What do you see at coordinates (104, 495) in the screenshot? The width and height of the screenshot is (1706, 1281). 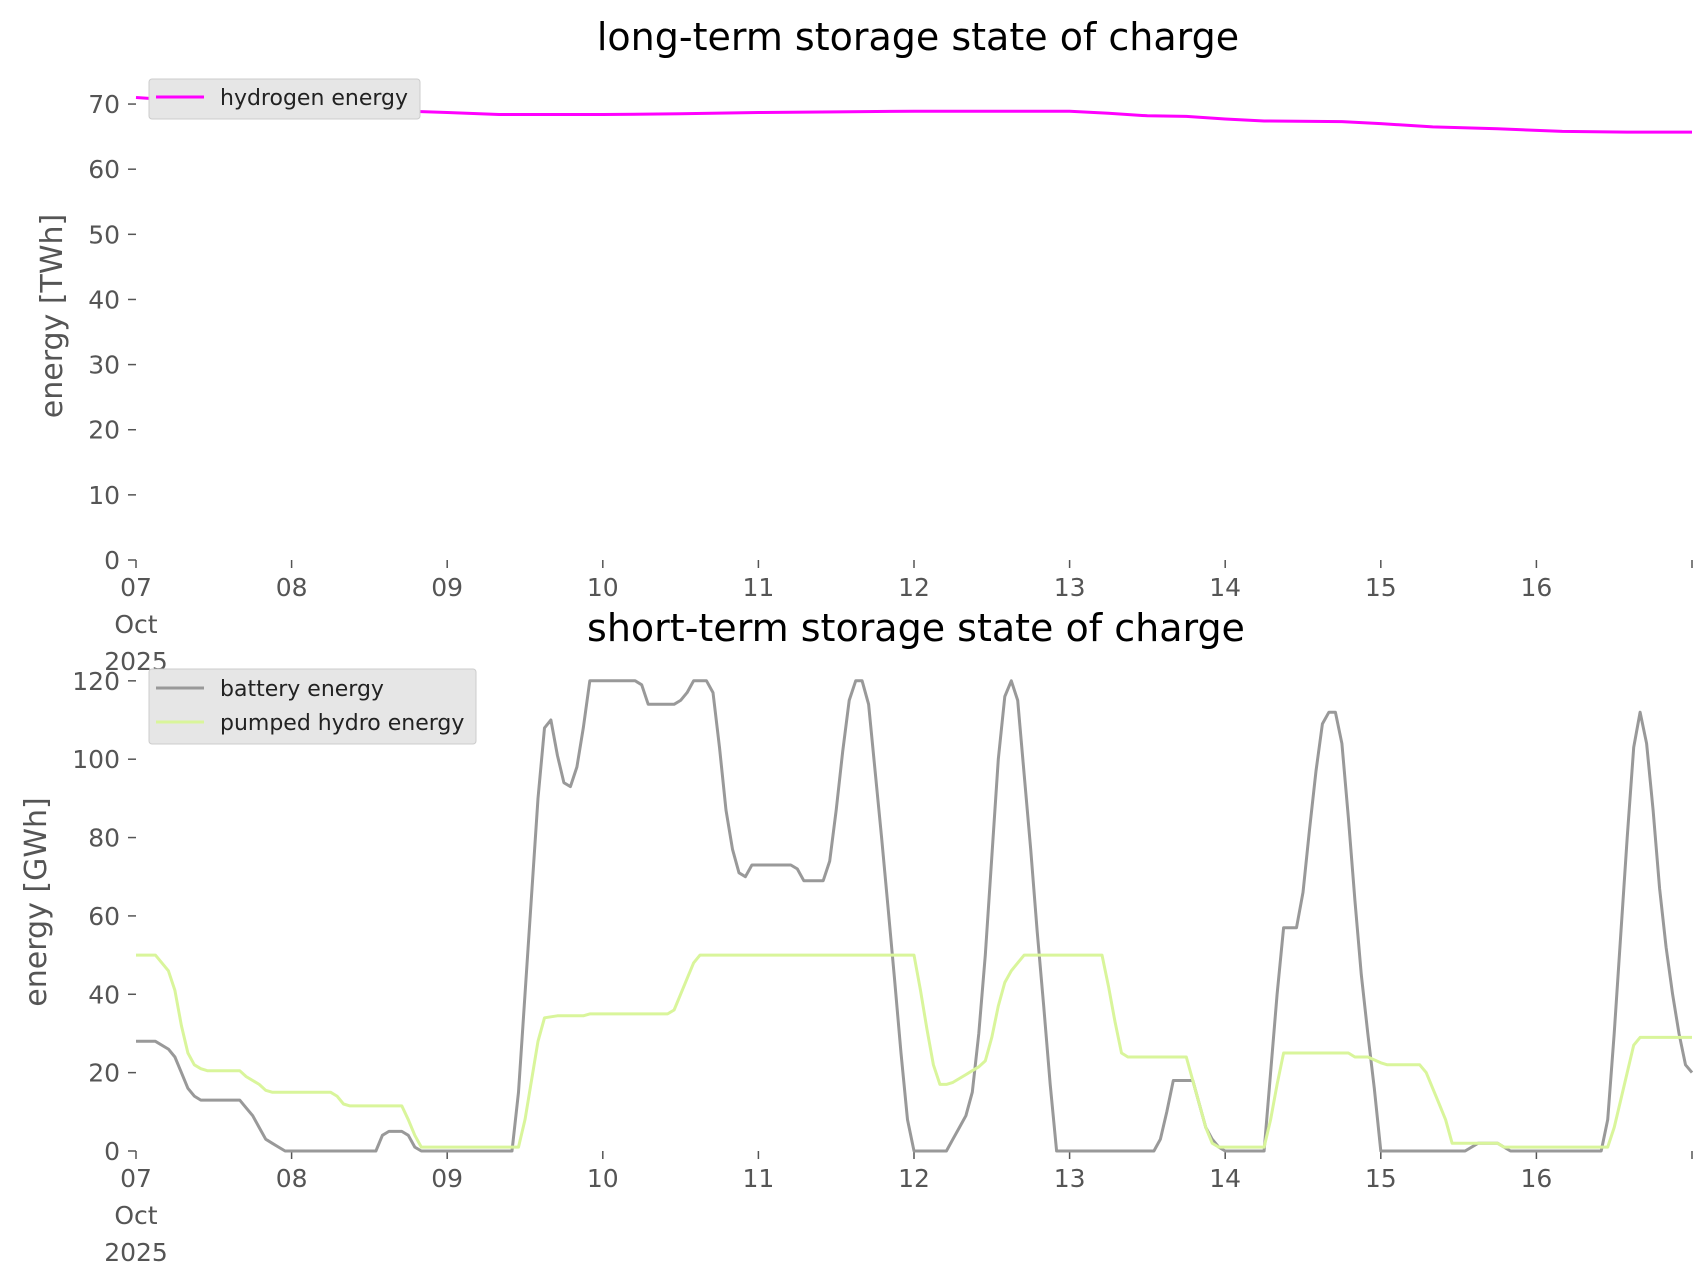 I see `y-tick-label: 10` at bounding box center [104, 495].